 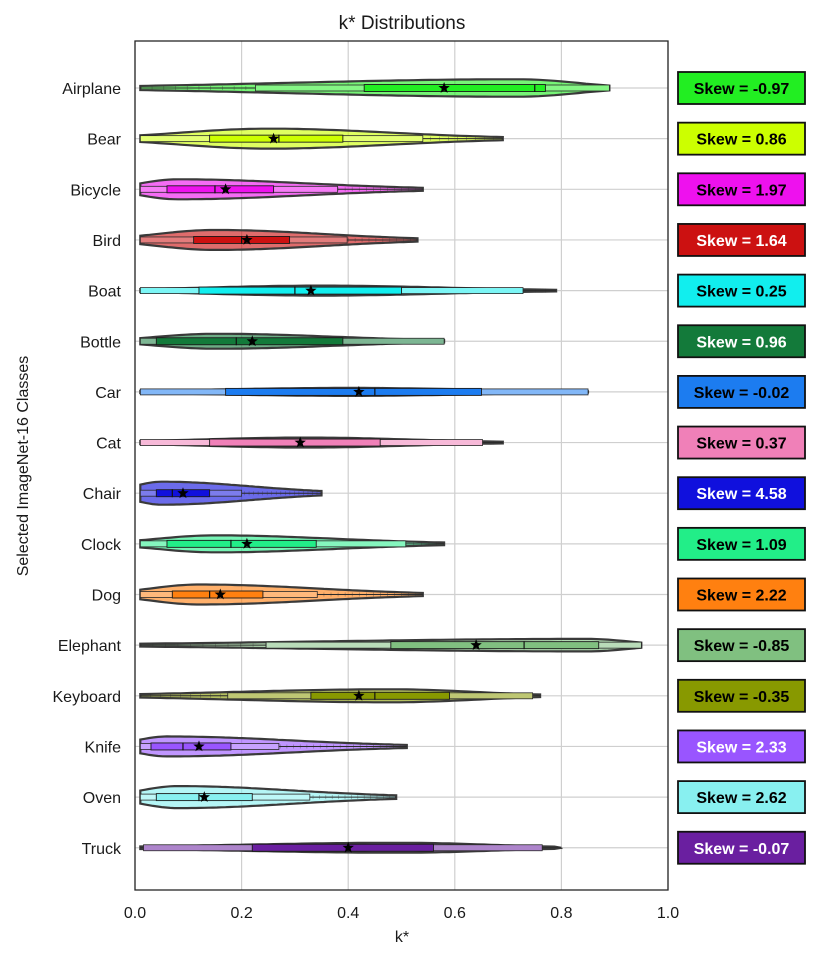 I want to click on skew-label-knife: Skew = 2.33, so click(x=741, y=746).